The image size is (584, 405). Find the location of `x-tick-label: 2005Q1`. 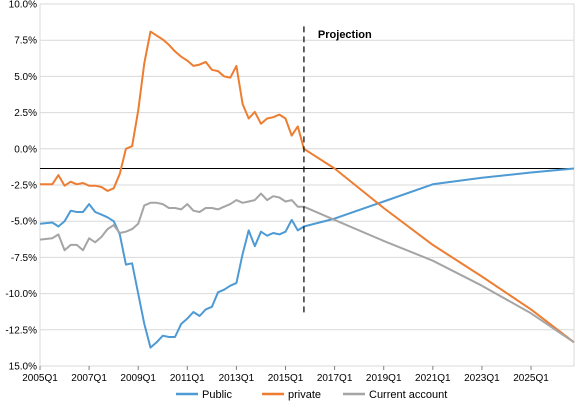

x-tick-label: 2005Q1 is located at coordinates (40, 378).